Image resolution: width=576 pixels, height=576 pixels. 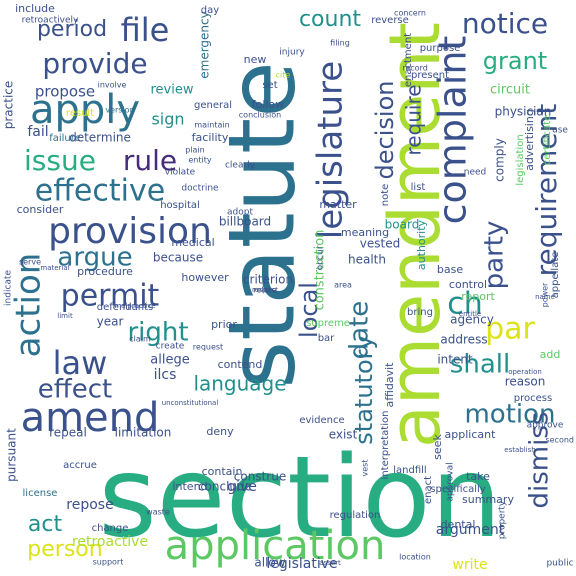 I want to click on word-change: change, so click(x=110, y=528).